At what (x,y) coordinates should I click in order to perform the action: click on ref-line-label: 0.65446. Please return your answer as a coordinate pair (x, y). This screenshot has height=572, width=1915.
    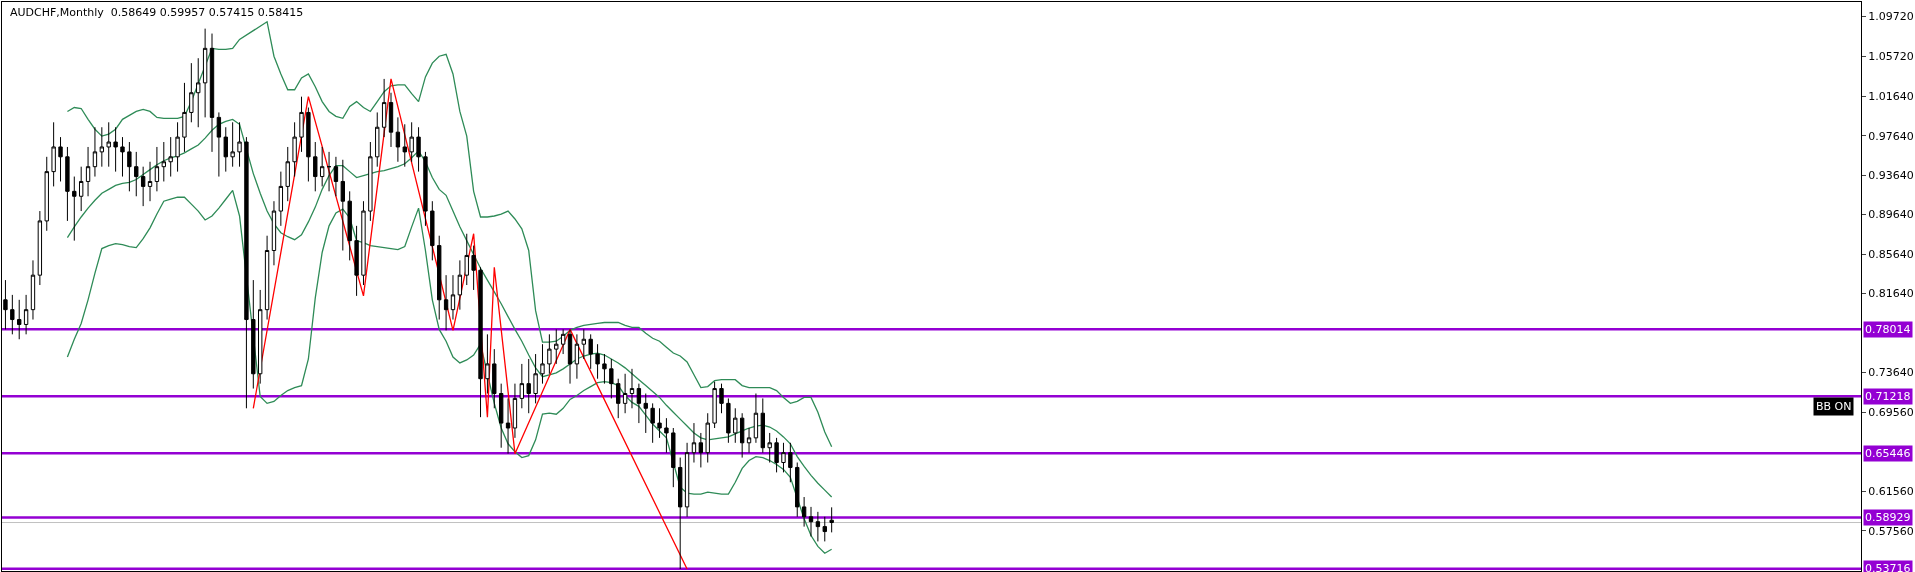
    Looking at the image, I should click on (1888, 453).